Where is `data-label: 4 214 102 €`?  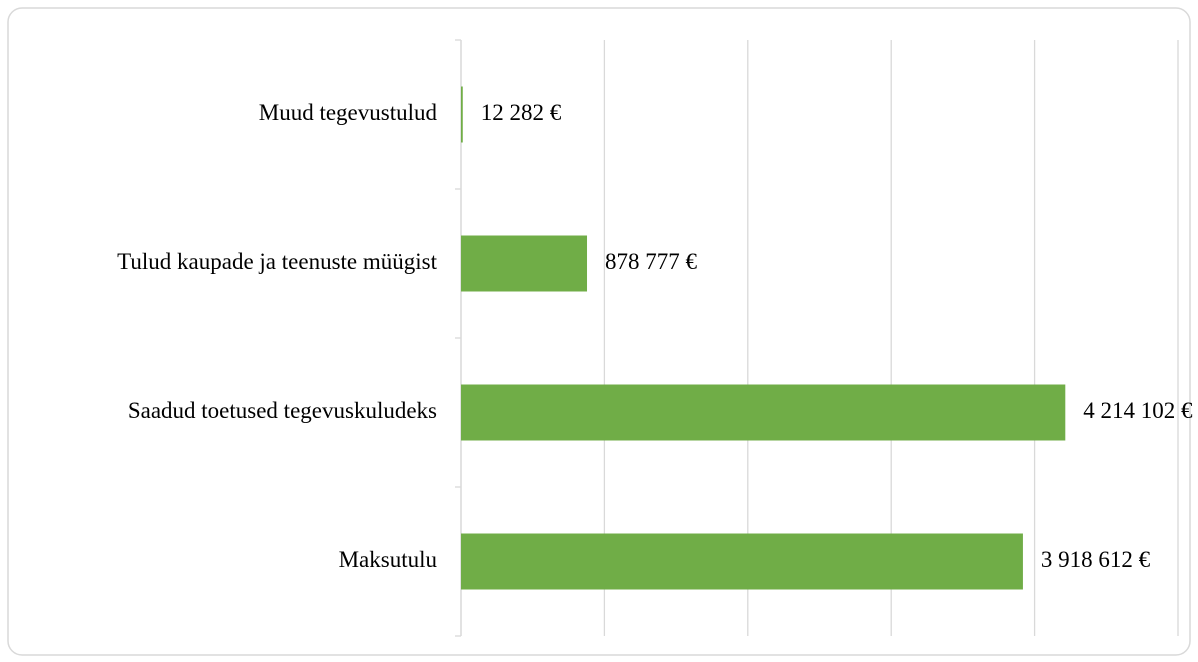
data-label: 4 214 102 € is located at coordinates (1138, 410).